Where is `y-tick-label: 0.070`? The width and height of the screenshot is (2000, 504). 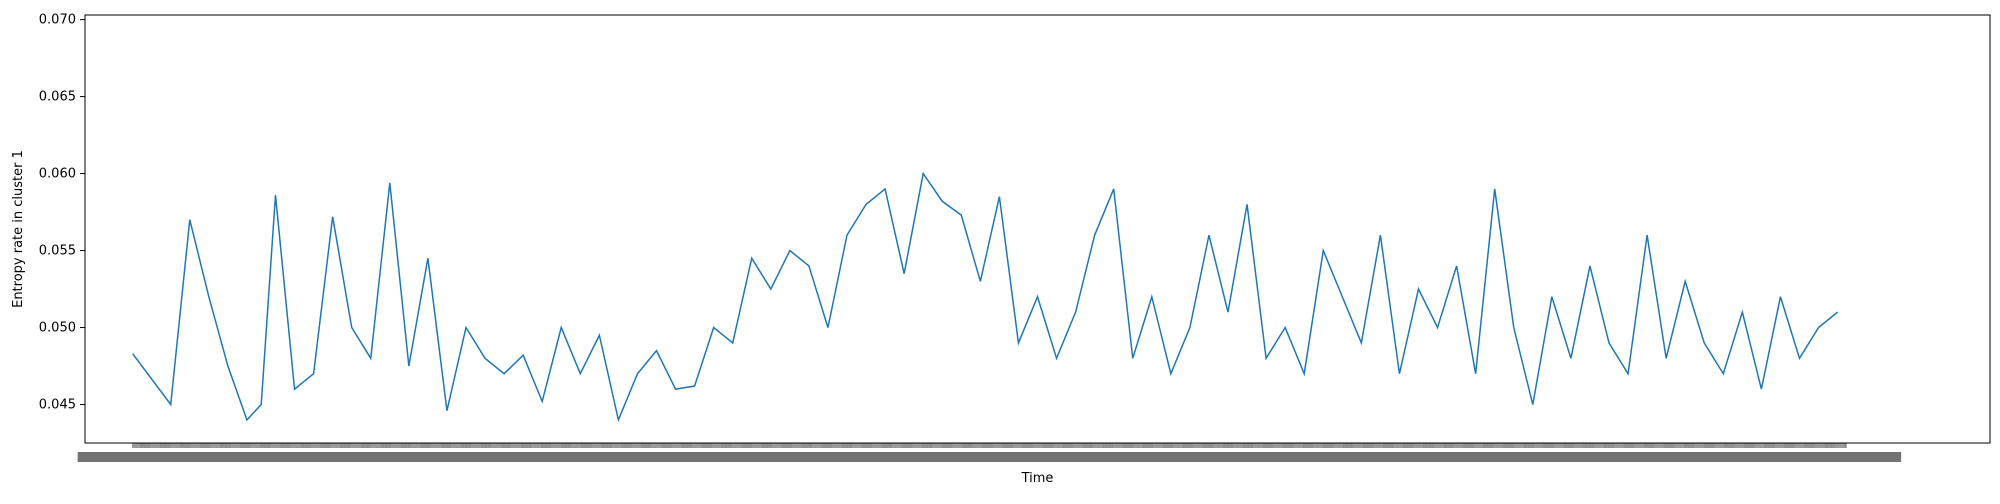
y-tick-label: 0.070 is located at coordinates (57, 20).